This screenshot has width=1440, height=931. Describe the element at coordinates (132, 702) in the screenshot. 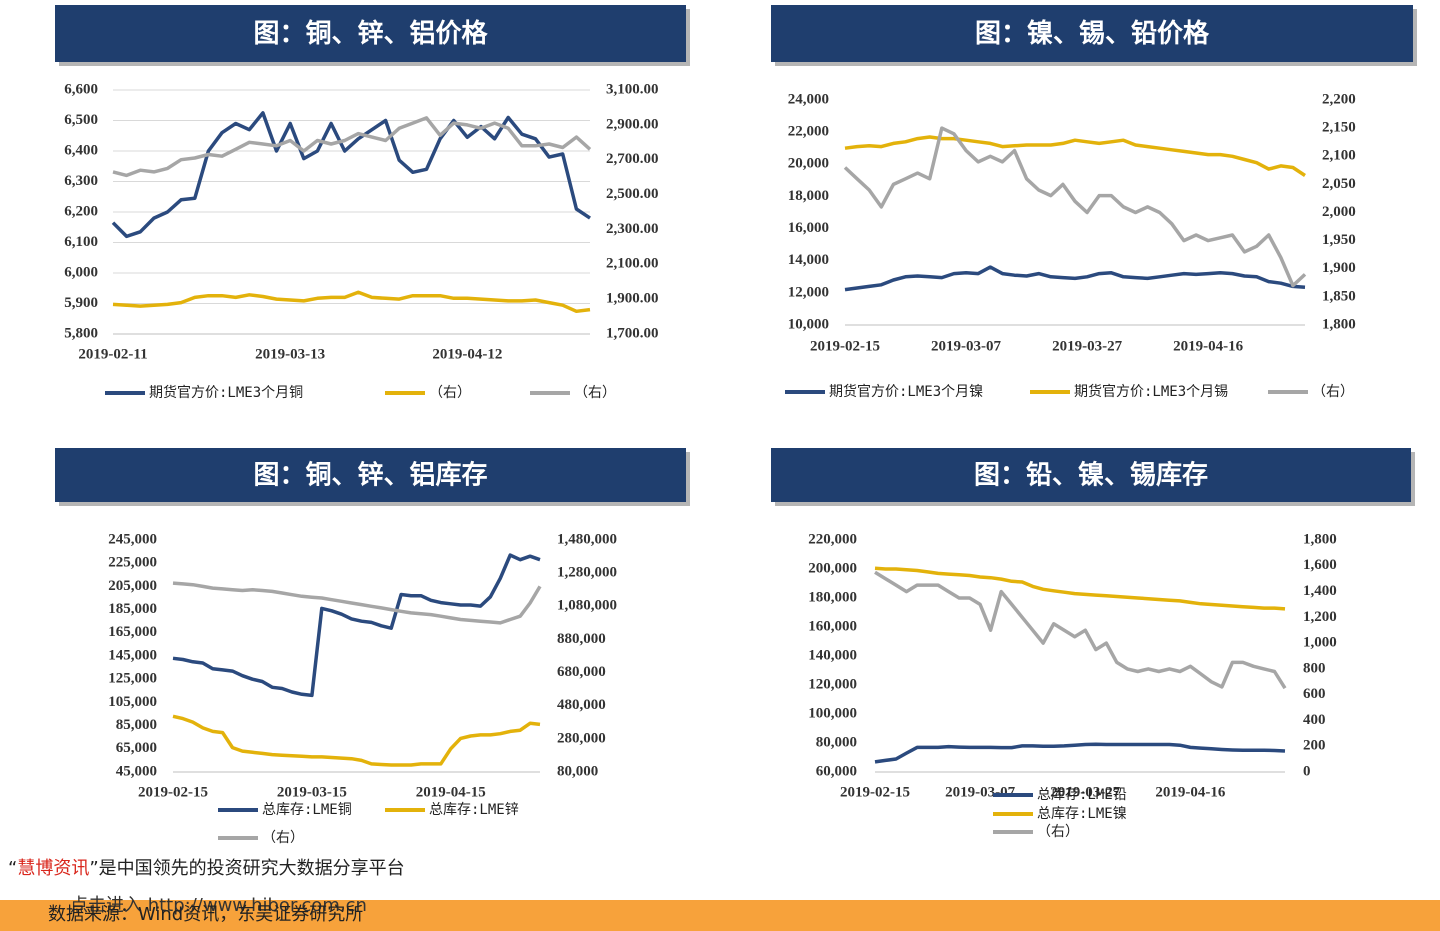

I see `y-tick-label: 105,000` at that location.